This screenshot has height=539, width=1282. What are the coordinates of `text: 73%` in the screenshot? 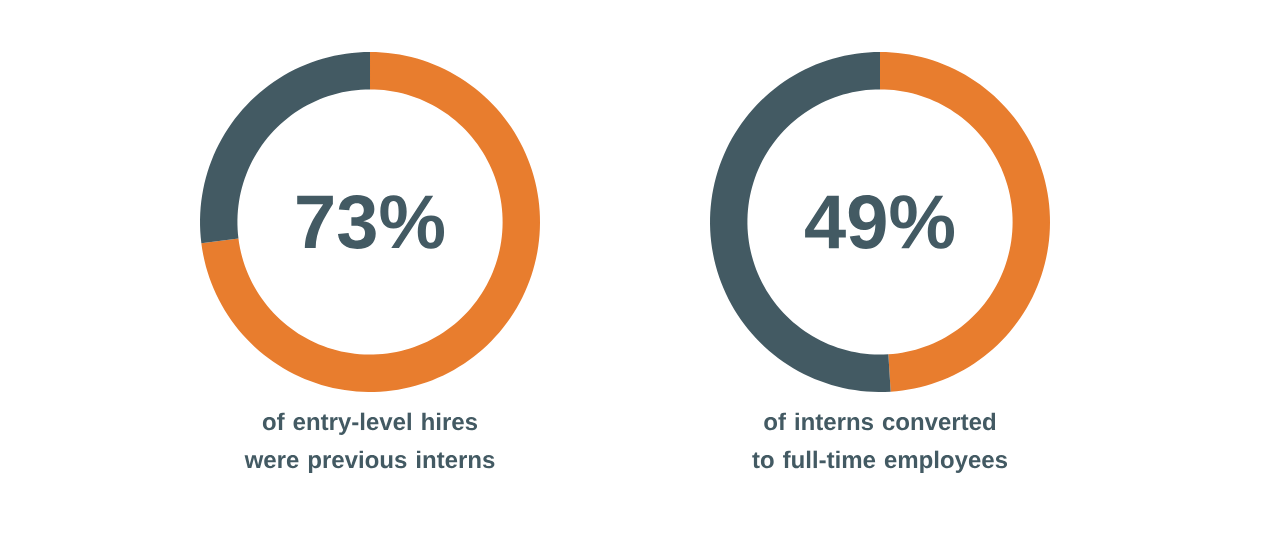 It's located at (371, 222).